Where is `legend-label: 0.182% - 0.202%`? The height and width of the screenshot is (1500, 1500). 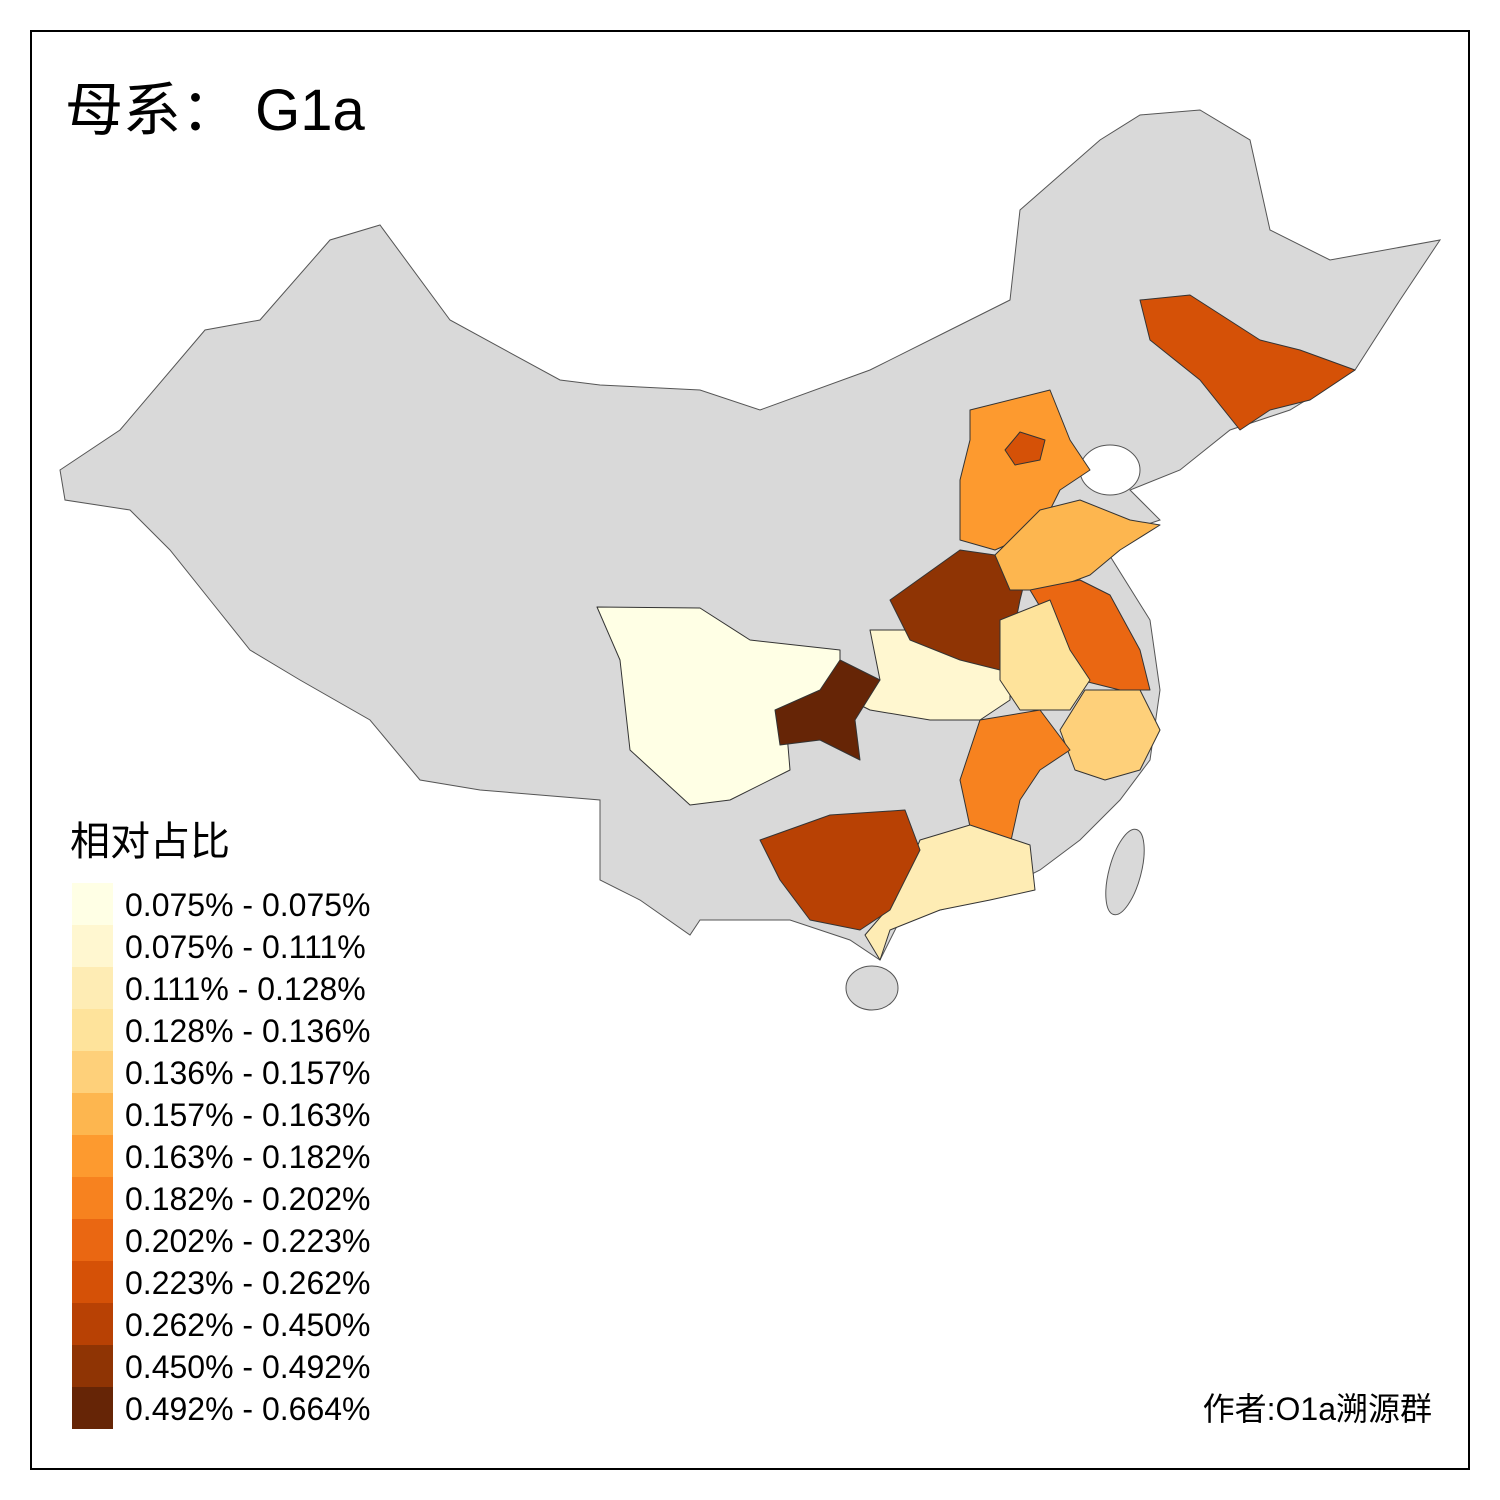
legend-label: 0.182% - 0.202% is located at coordinates (248, 1199).